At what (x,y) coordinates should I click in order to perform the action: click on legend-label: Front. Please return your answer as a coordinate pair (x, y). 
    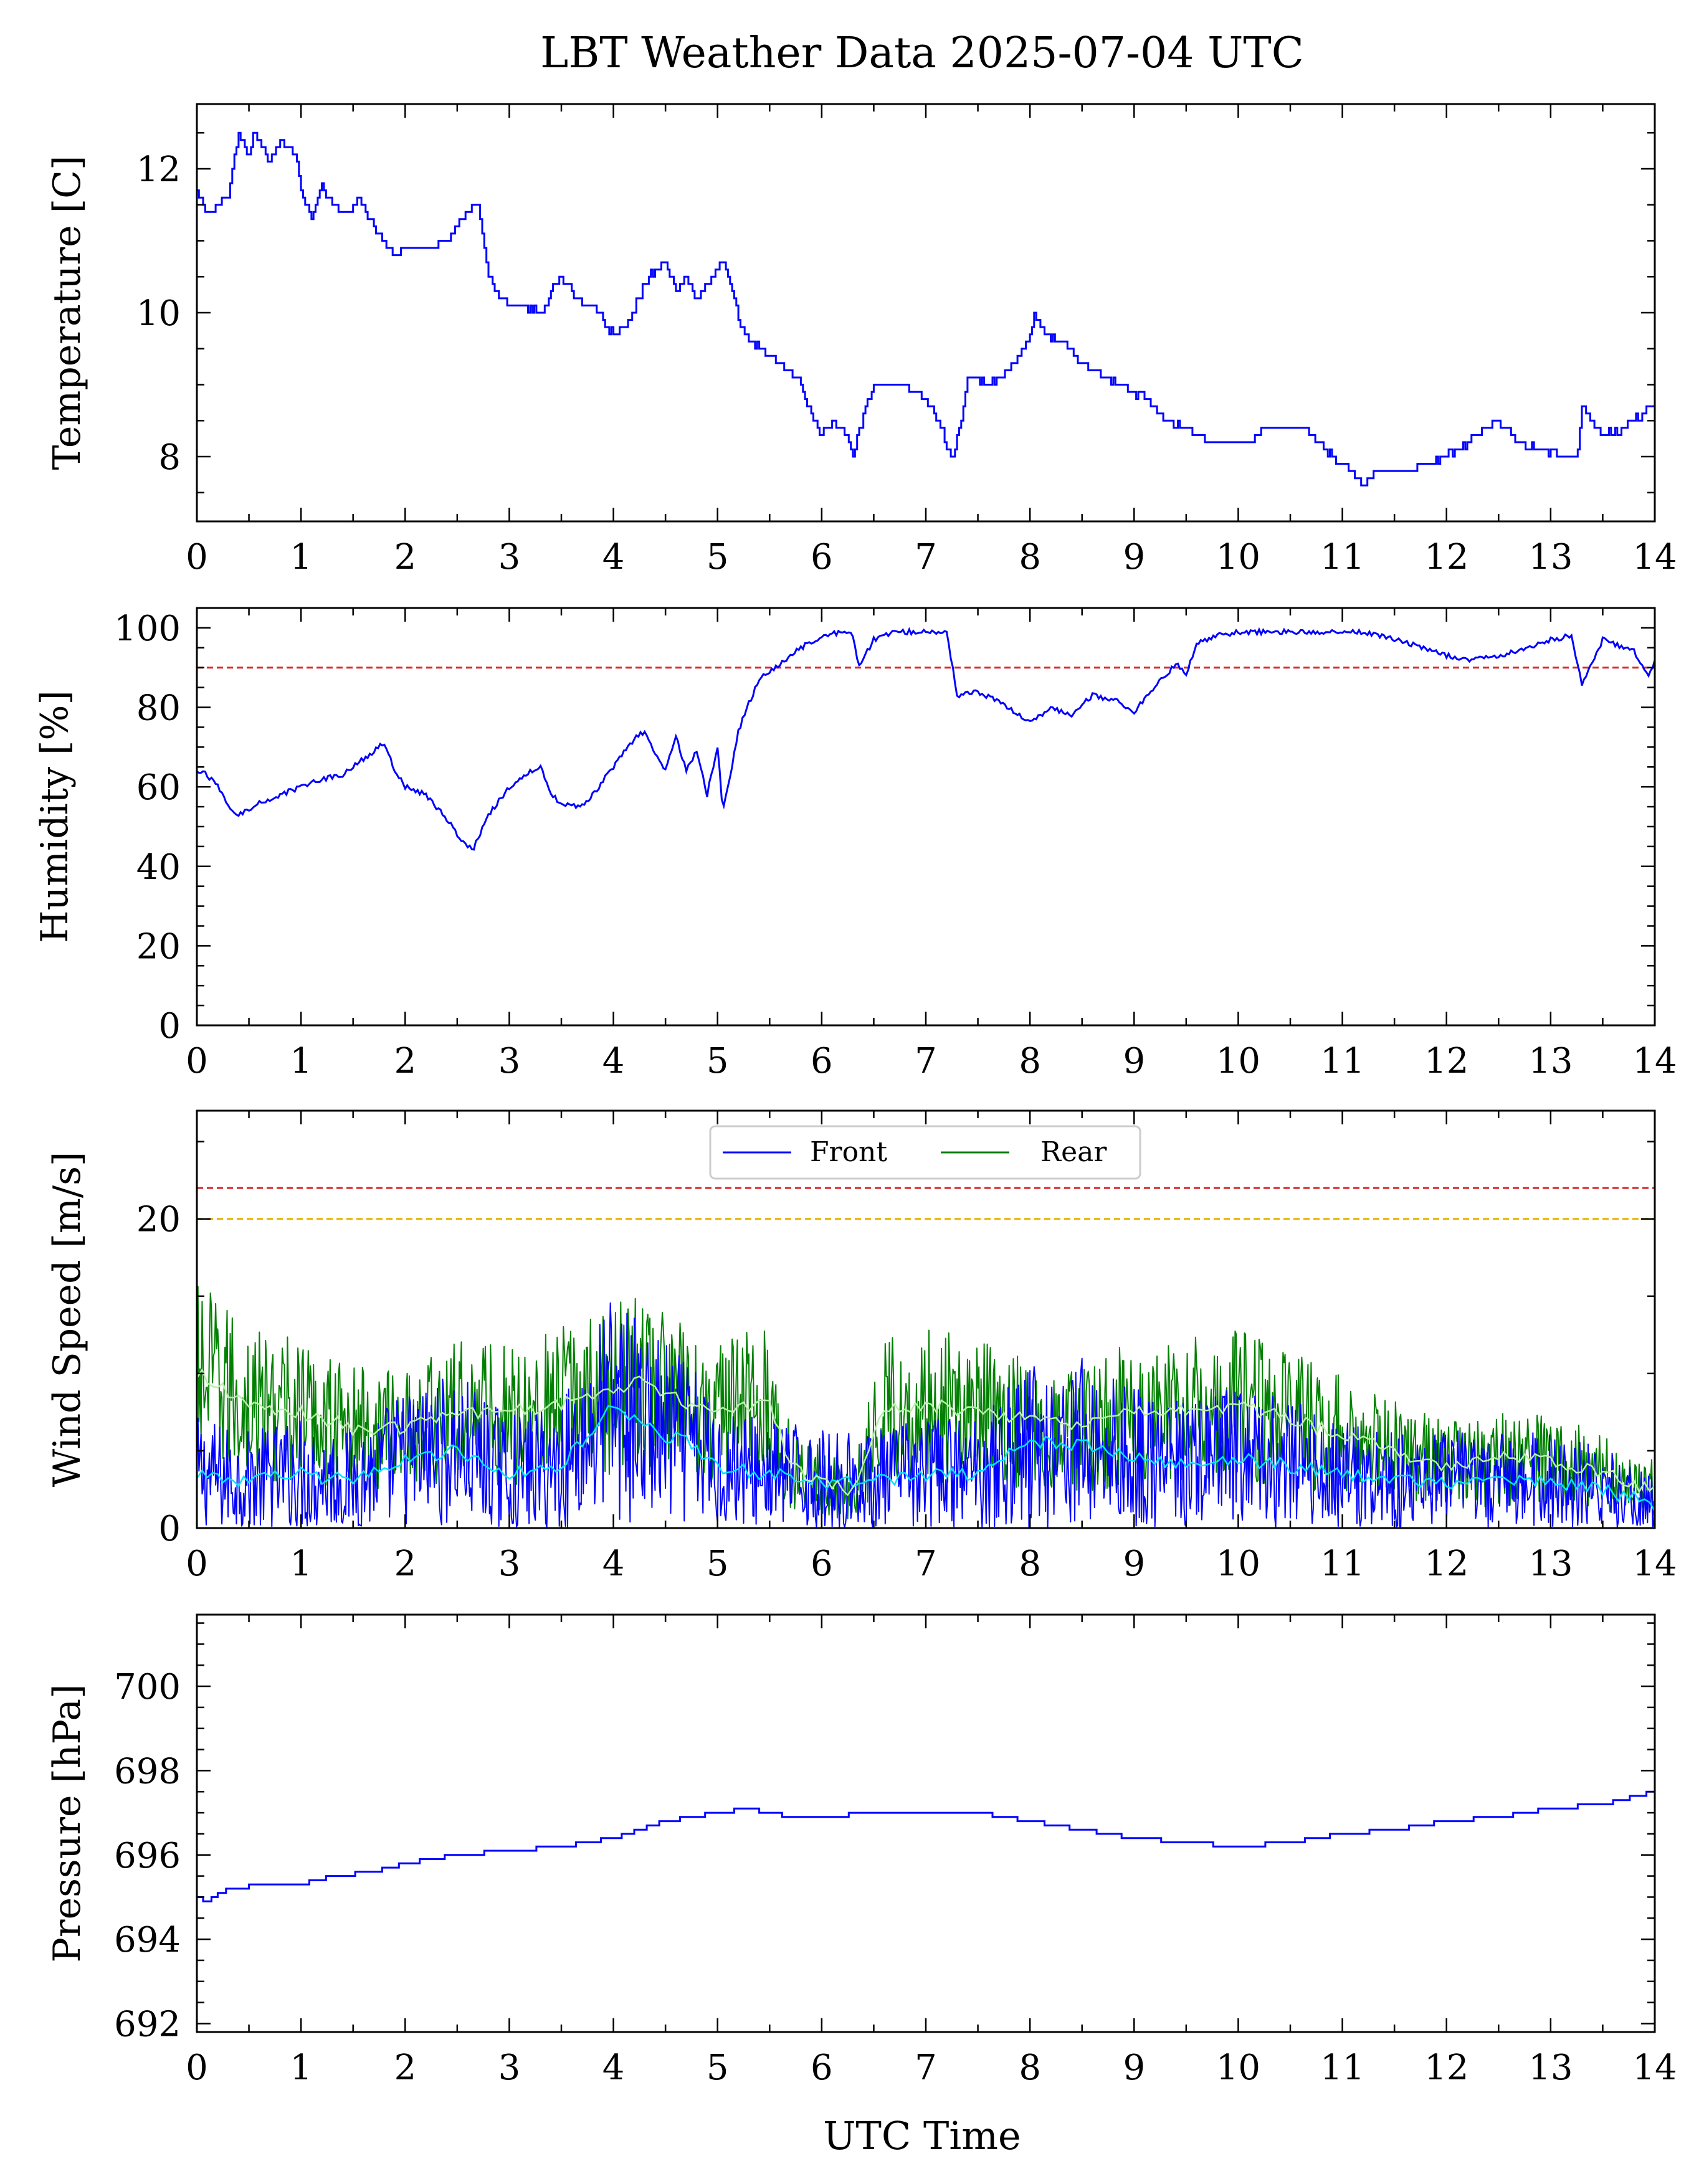
    Looking at the image, I should click on (848, 1152).